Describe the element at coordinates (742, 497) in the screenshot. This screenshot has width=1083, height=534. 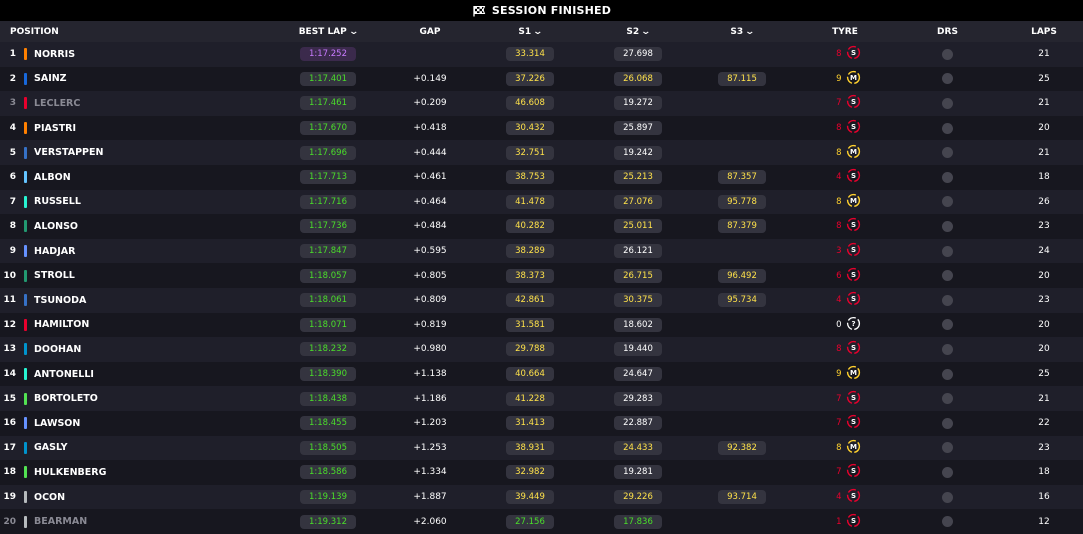
I see `s3-time: 93.714` at that location.